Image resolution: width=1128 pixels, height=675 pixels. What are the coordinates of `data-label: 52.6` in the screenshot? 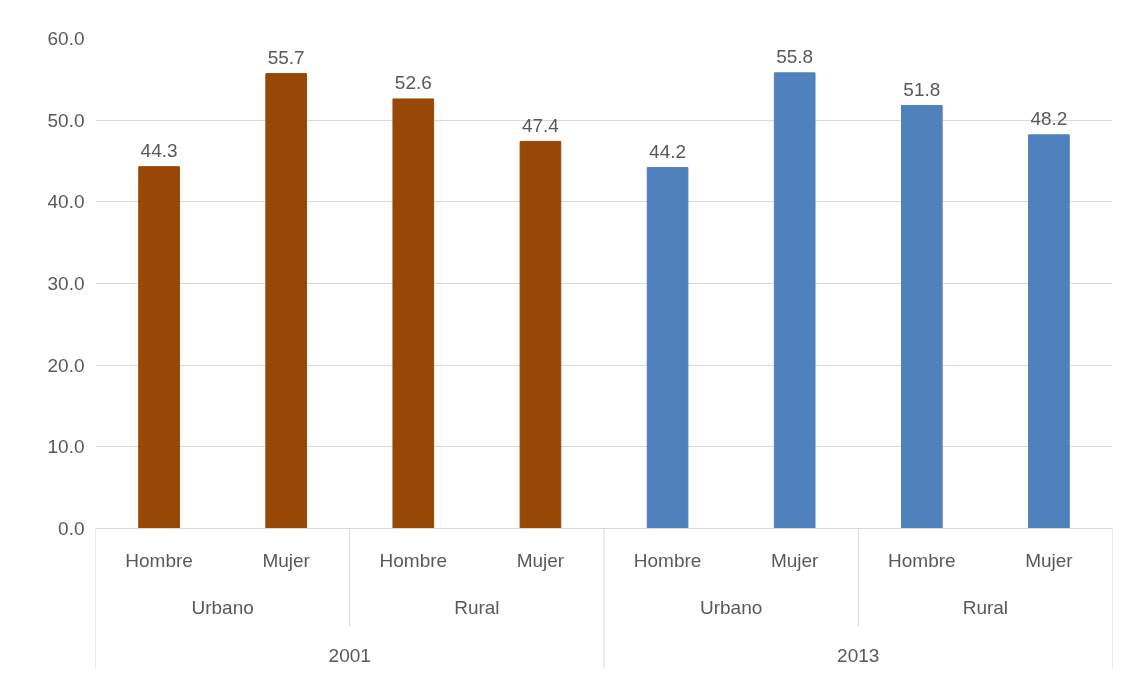 It's located at (413, 83).